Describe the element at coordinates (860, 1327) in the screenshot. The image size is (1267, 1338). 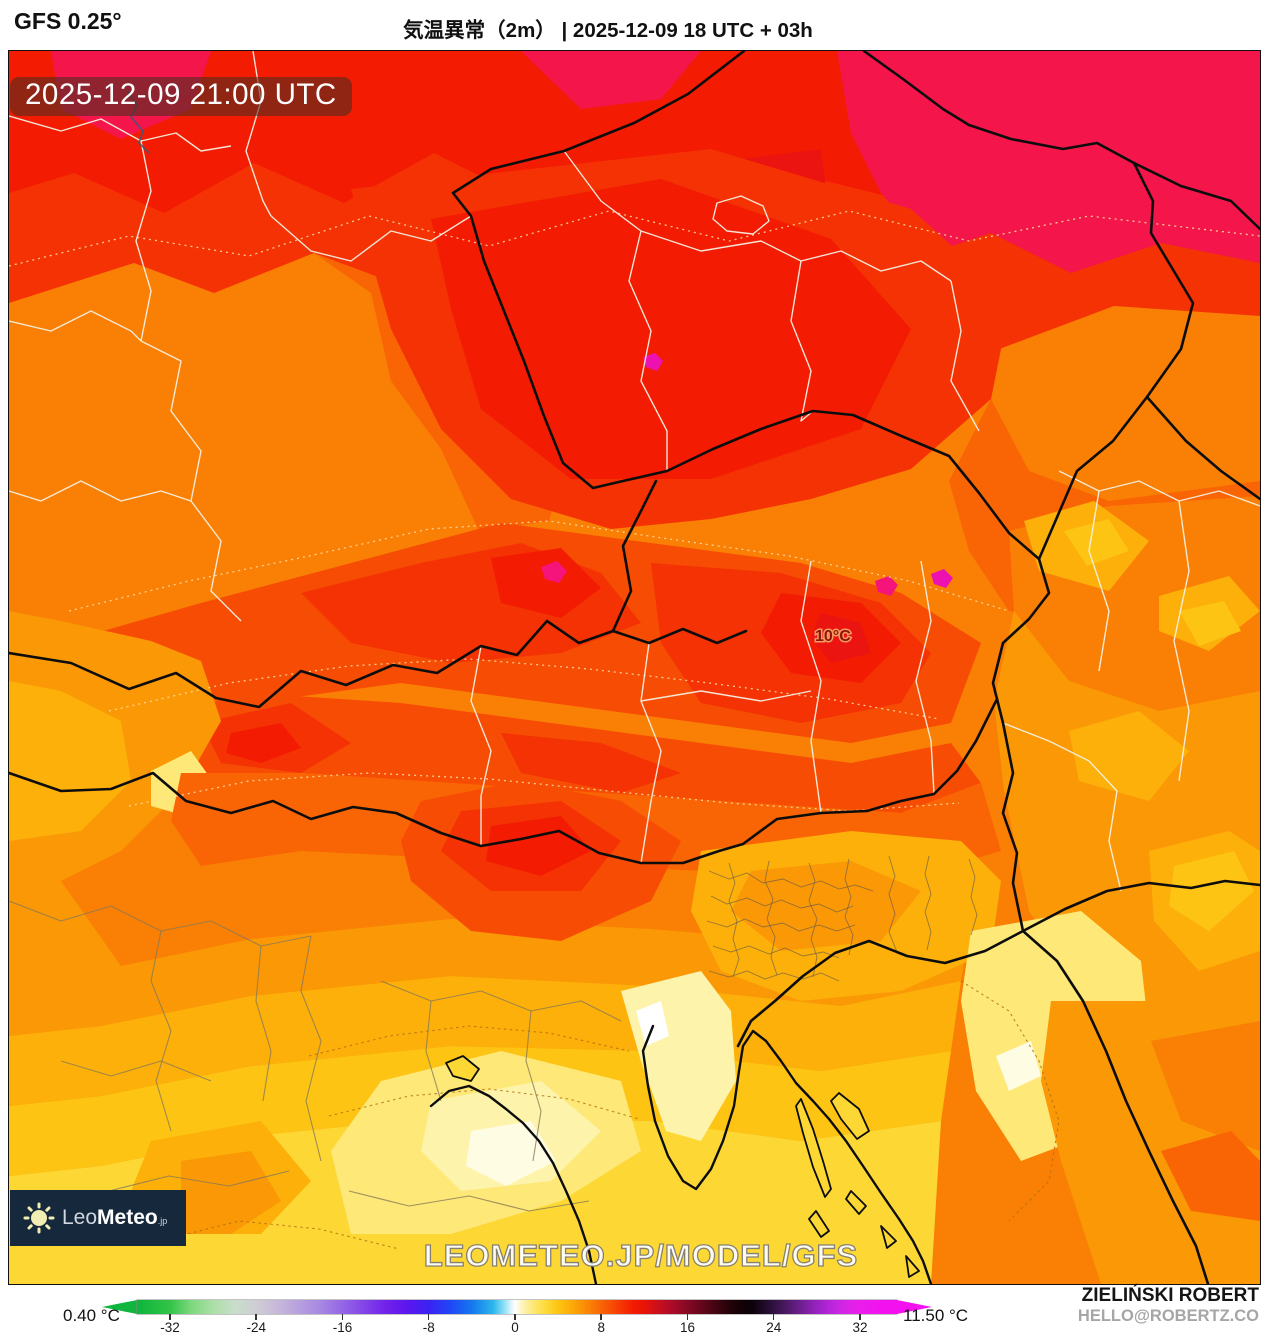
I see `legend-tick-label: 32` at that location.